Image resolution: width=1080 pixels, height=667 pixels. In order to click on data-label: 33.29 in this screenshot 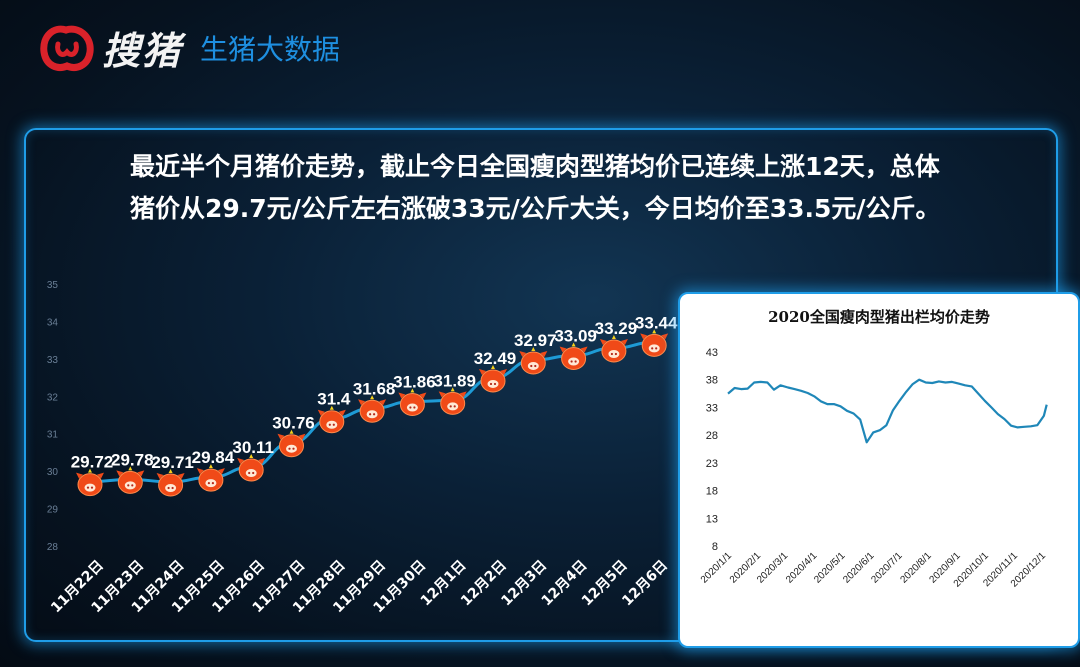, I will do `click(616, 328)`.